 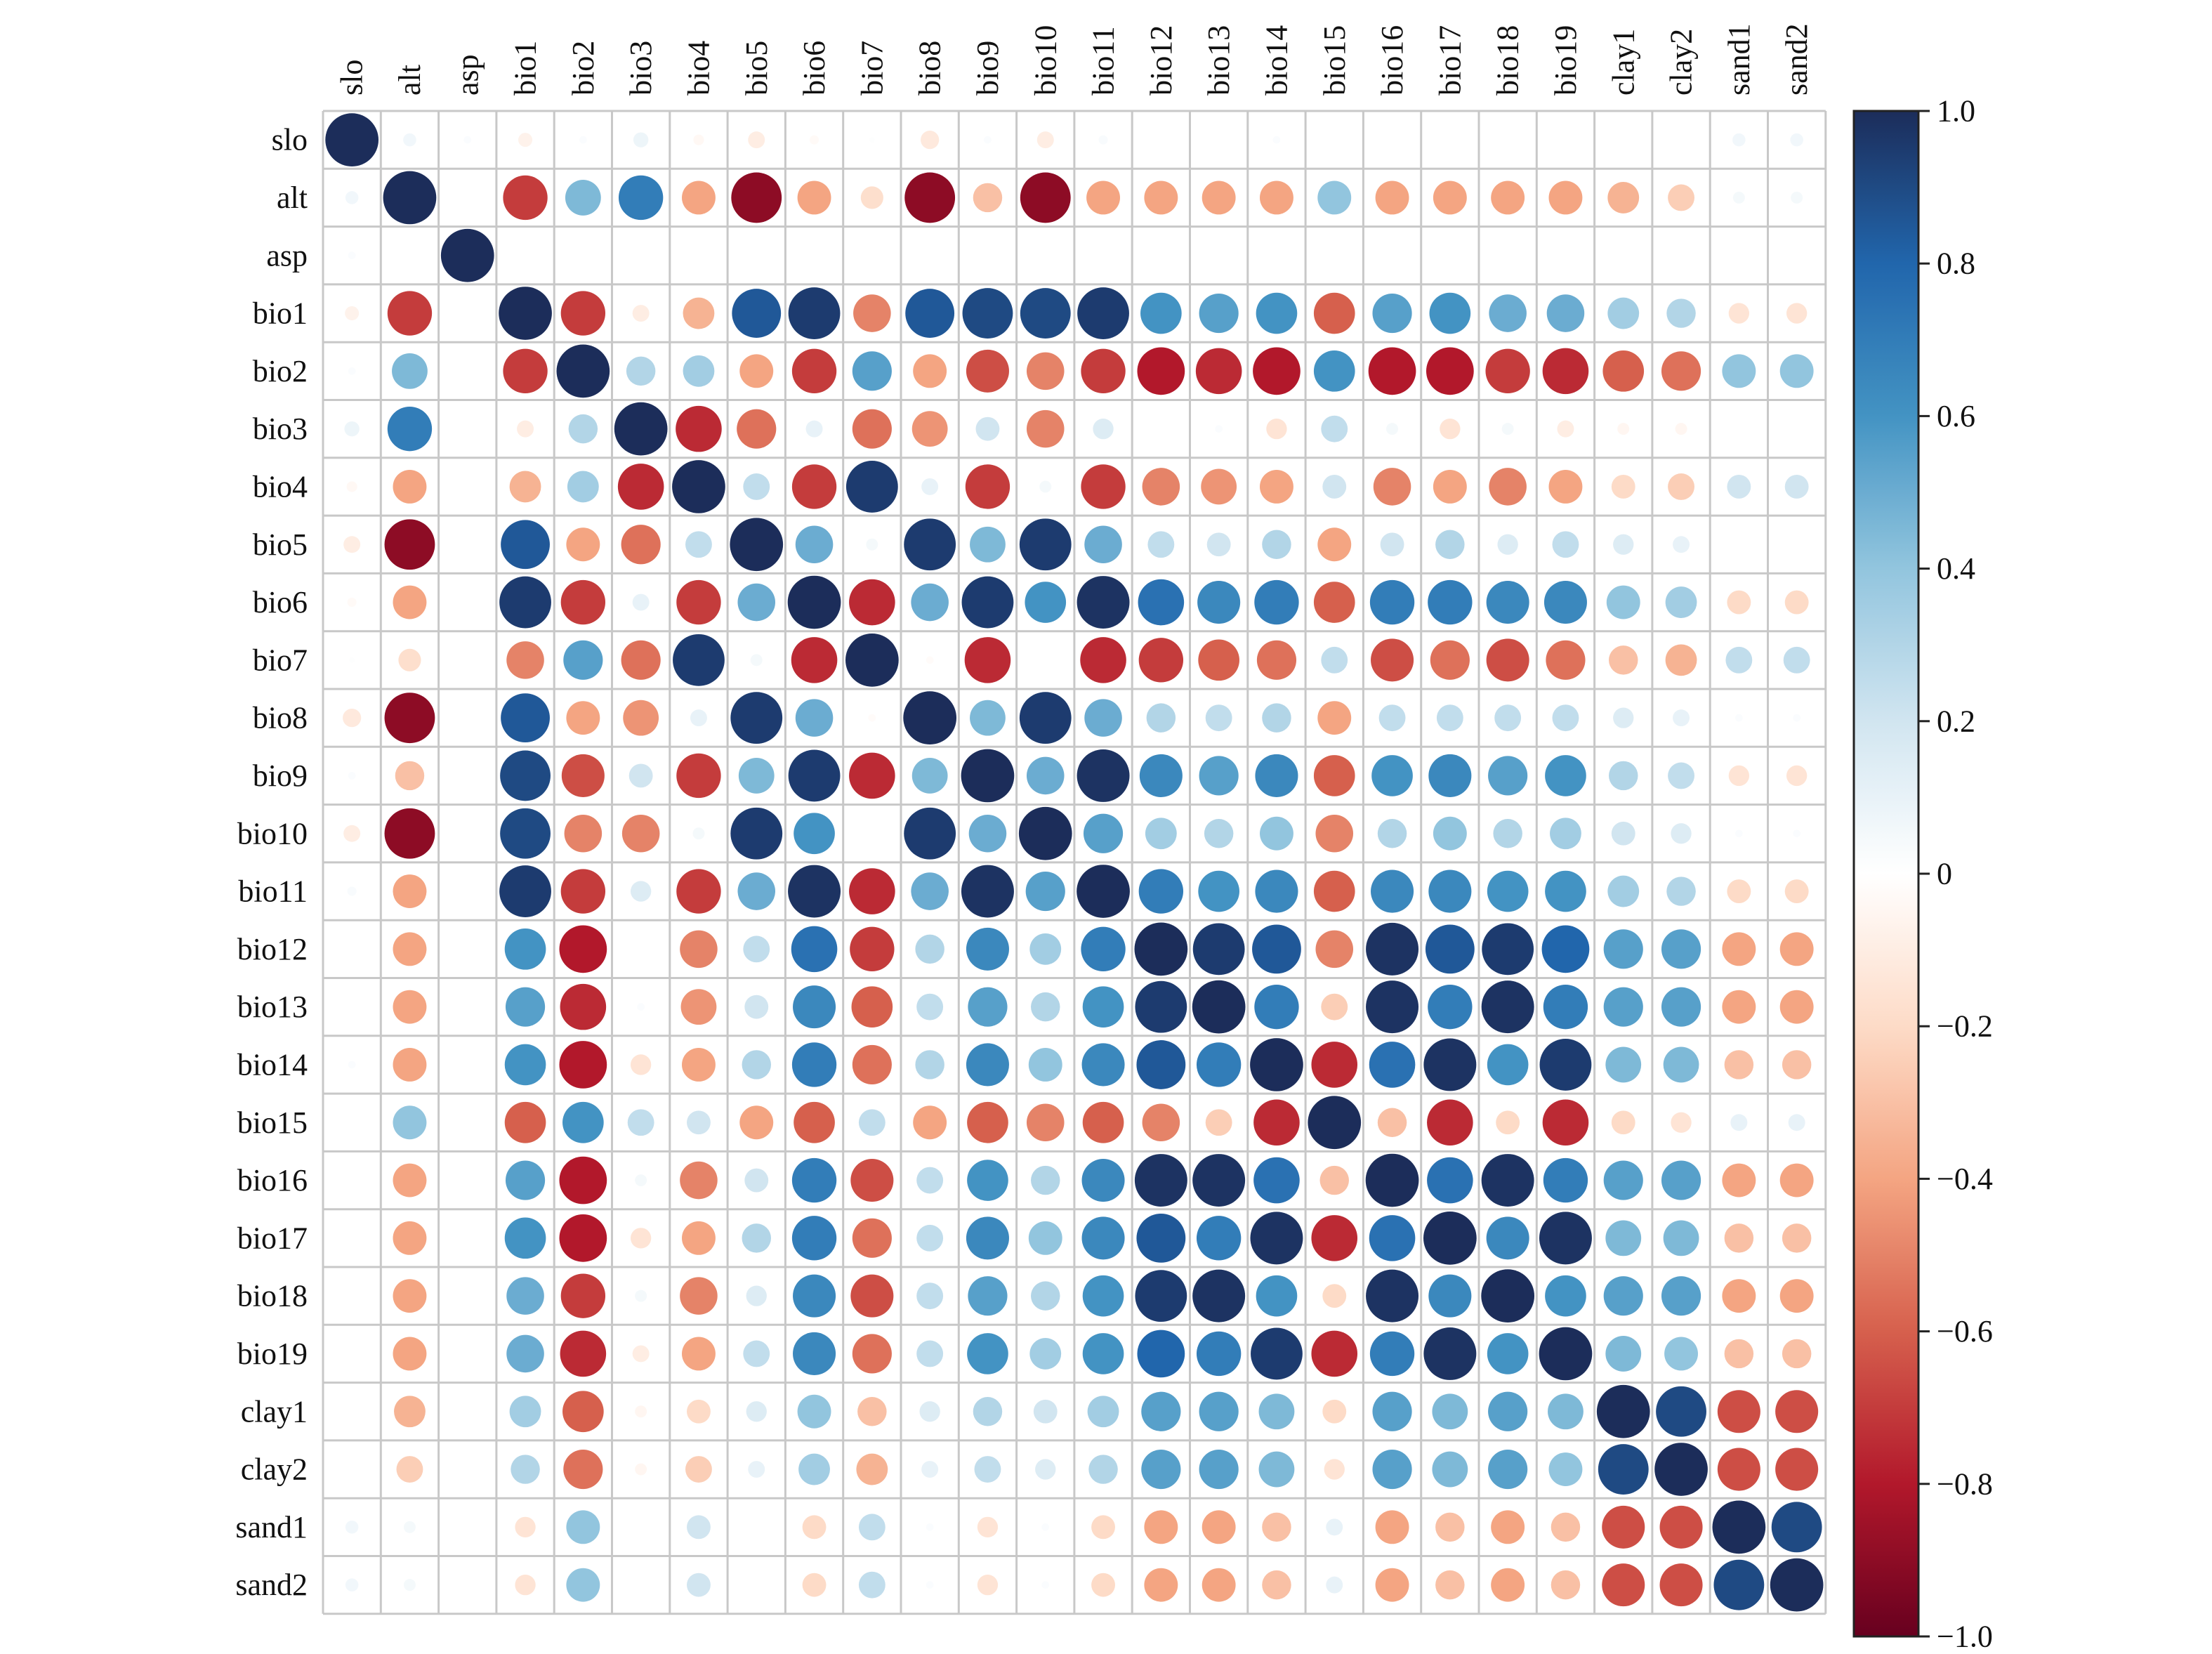 What do you see at coordinates (699, 1180) in the screenshot?
I see `corr-circle-bio16-bio4` at bounding box center [699, 1180].